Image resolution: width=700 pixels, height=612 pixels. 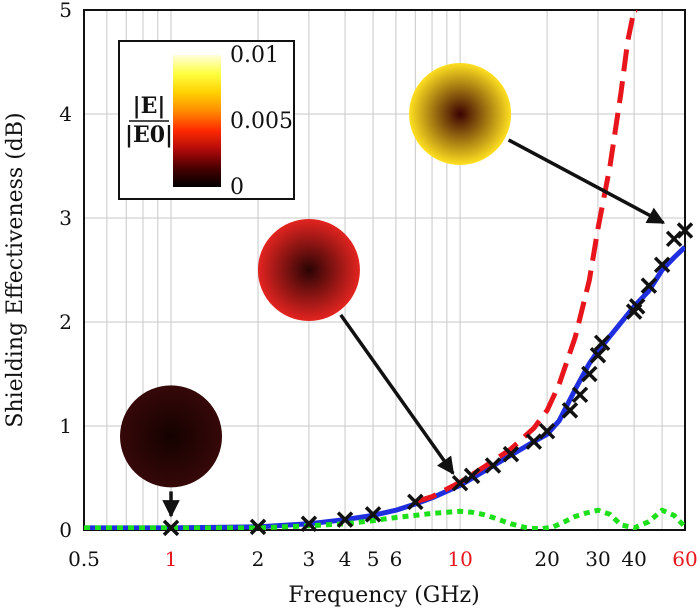 I want to click on colorbar-gradient, so click(x=197, y=121).